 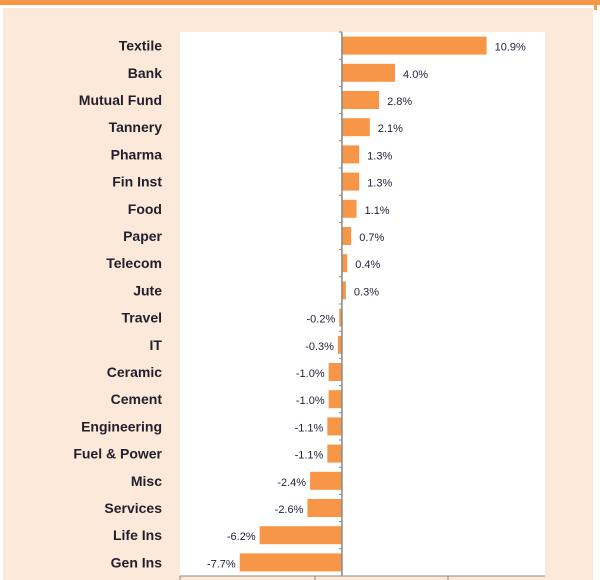 I want to click on data-label: 0.7%, so click(x=371, y=238).